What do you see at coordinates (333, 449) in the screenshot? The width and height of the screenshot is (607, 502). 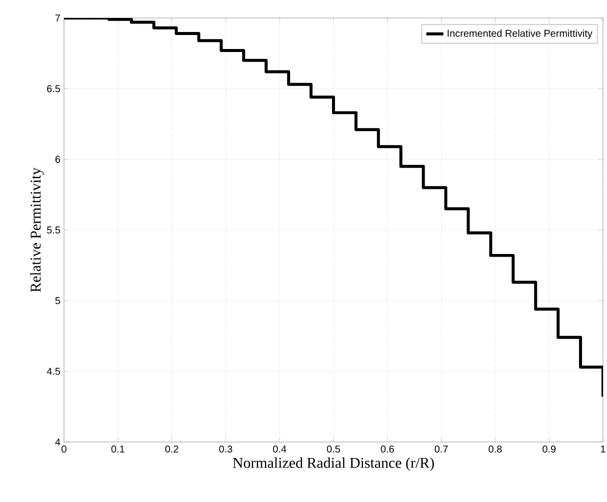 I see `x-tick-label: 0.5` at bounding box center [333, 449].